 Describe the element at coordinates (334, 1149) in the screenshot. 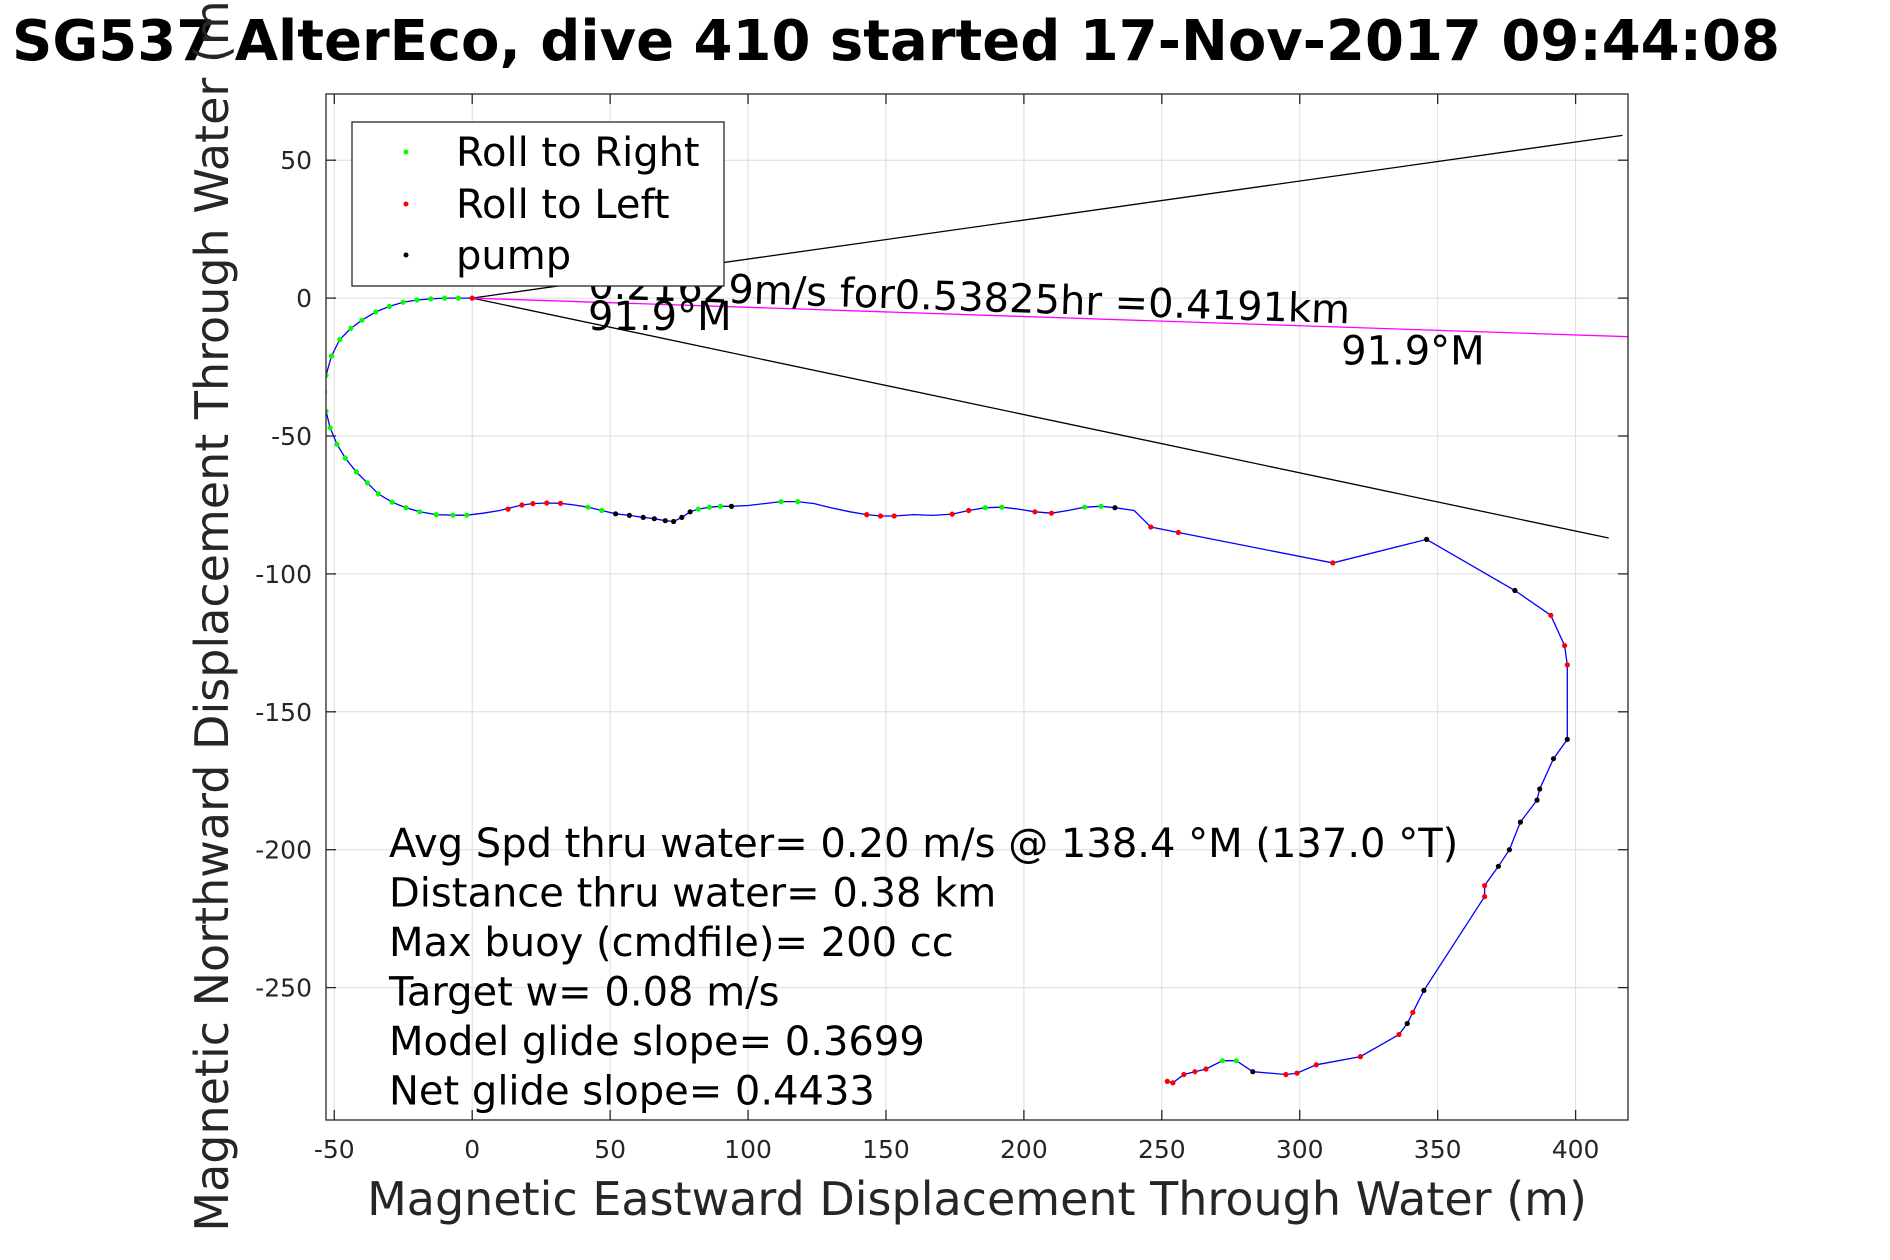

I see `x-tick-label: -50` at that location.